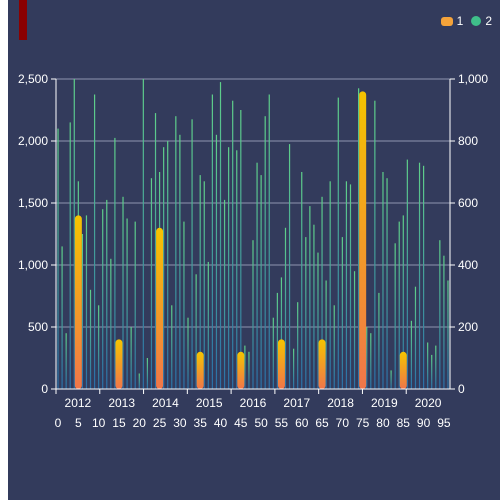  Describe the element at coordinates (404, 423) in the screenshot. I see `x-index-label: 85` at that location.